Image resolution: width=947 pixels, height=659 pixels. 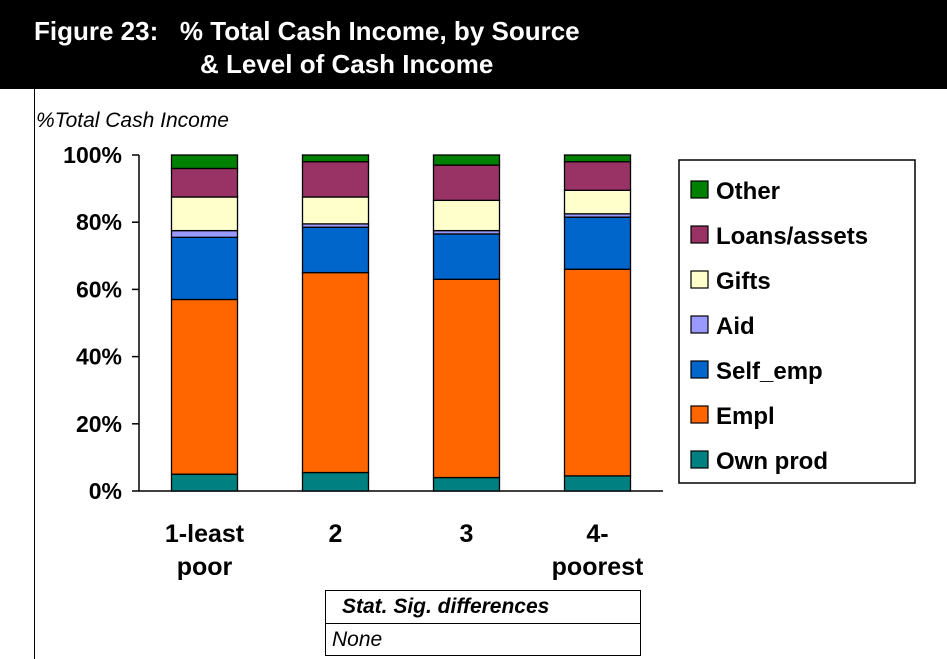 I want to click on legend-label: Aid, so click(x=735, y=326).